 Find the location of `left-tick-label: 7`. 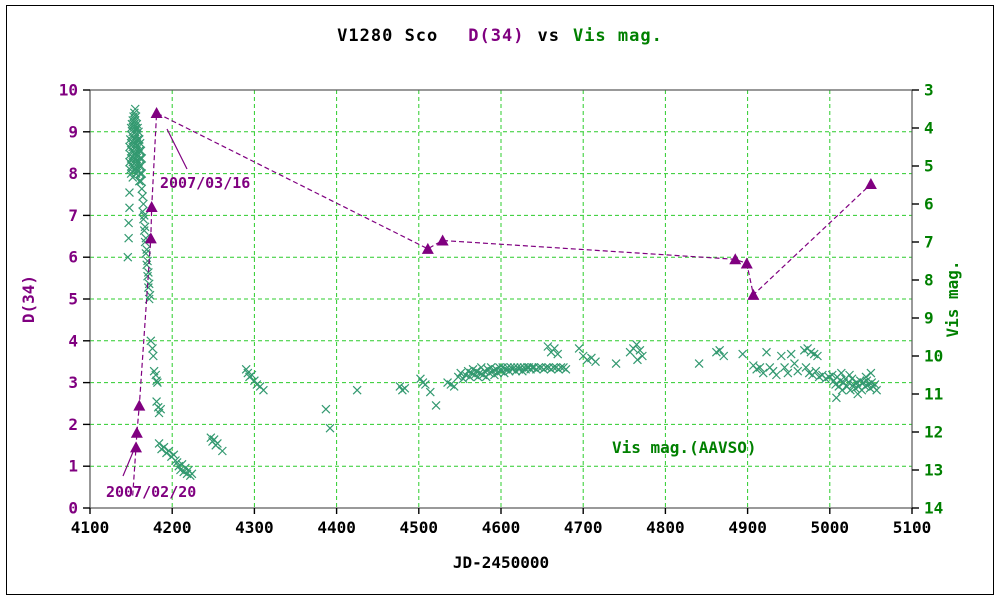

left-tick-label: 7 is located at coordinates (73, 215).